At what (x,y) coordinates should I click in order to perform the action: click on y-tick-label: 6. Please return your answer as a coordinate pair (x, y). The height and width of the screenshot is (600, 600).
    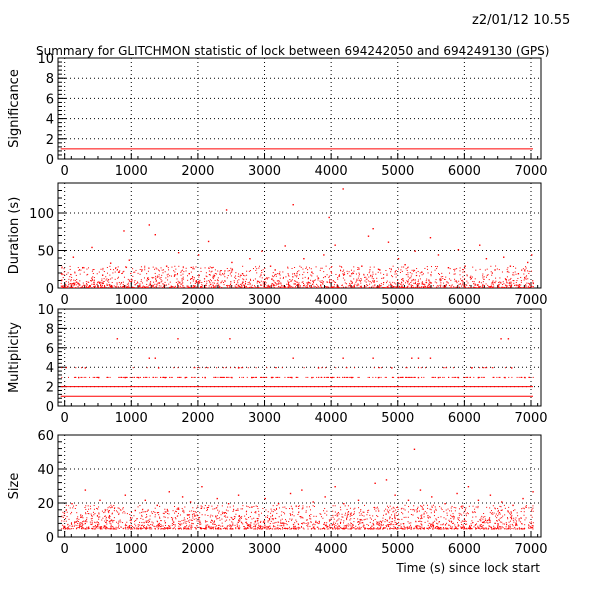
    Looking at the image, I should click on (50, 99).